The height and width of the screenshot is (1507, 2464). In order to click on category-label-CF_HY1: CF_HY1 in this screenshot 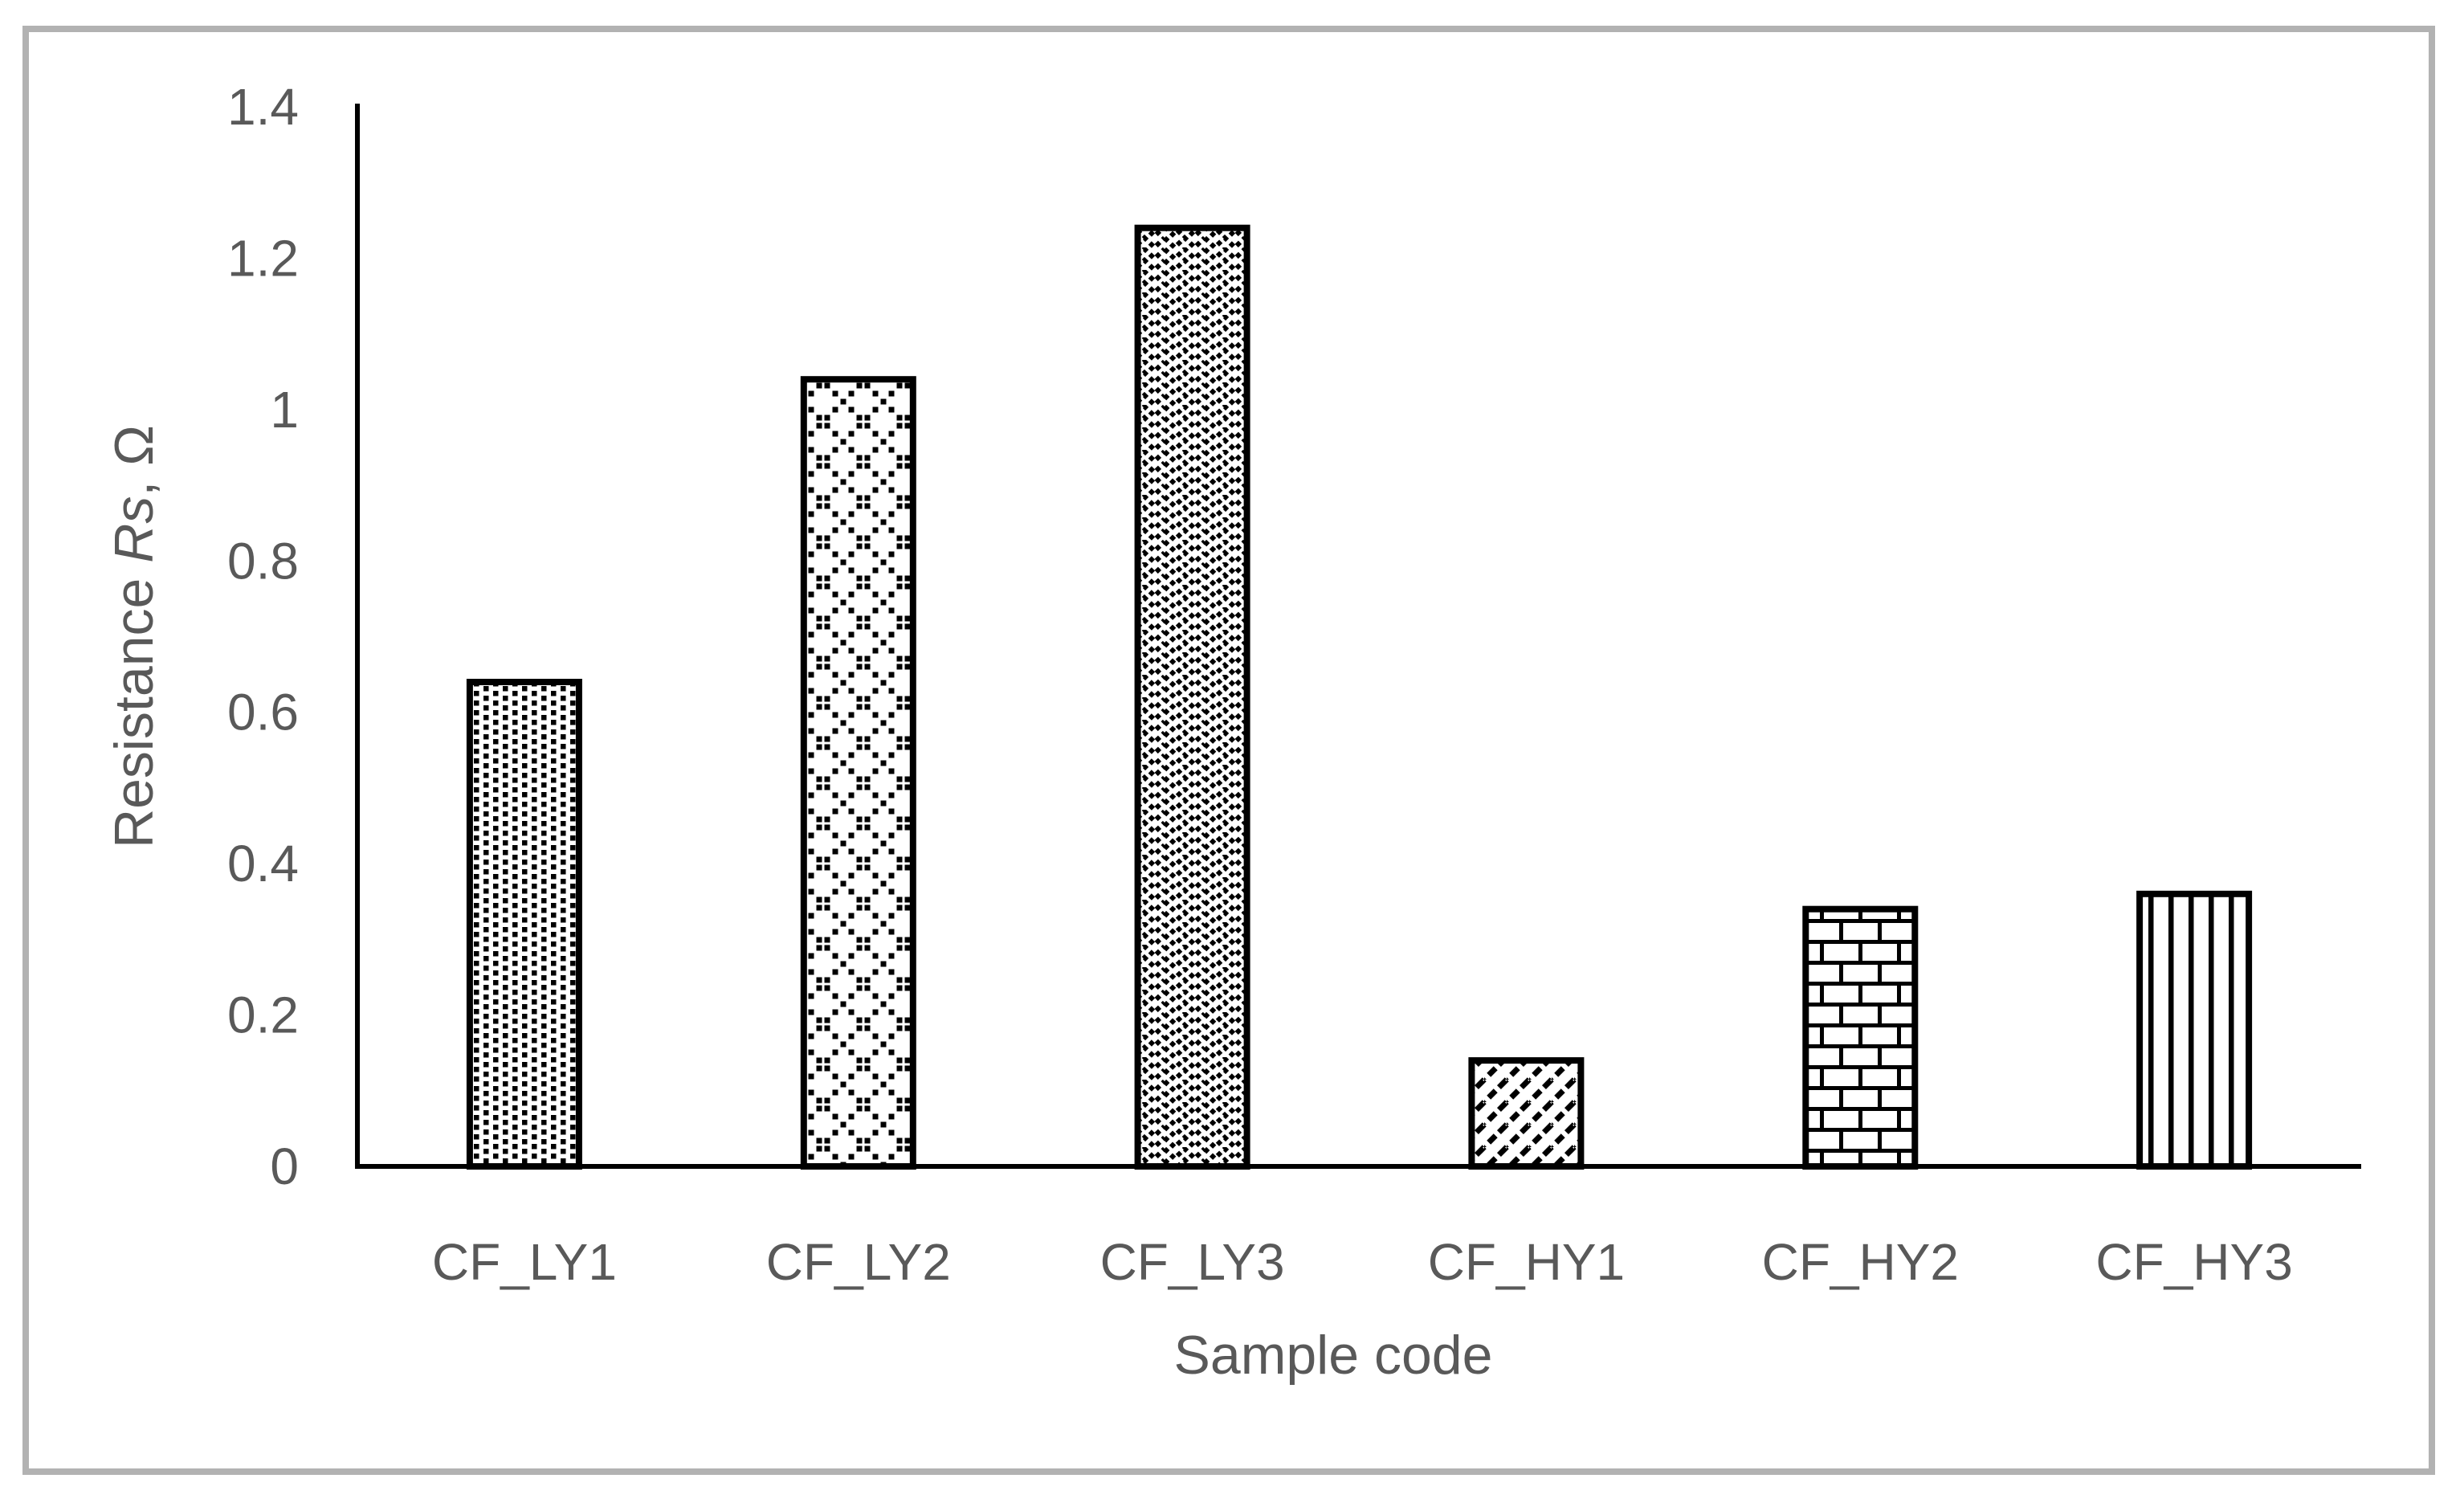, I will do `click(1526, 1262)`.